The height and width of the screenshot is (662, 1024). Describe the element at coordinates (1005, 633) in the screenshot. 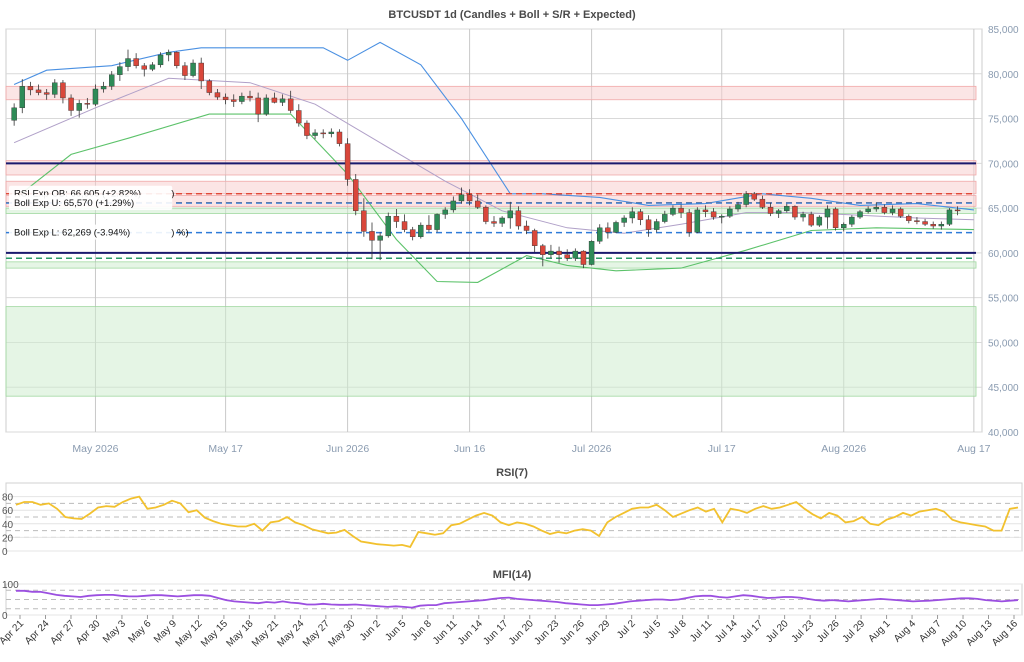

I see `oscillator-x-tick-label: Aug 16` at that location.